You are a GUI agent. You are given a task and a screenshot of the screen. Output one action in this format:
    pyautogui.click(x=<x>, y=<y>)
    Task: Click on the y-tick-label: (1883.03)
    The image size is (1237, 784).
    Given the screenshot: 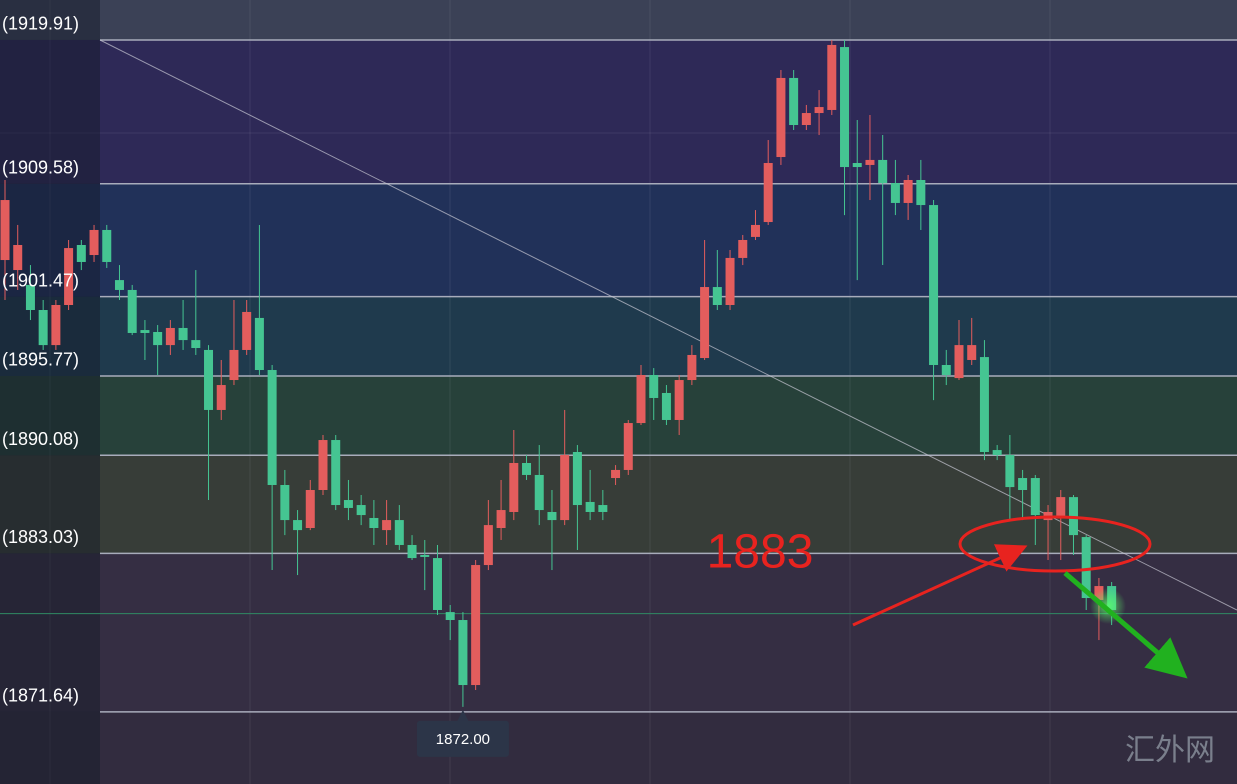 What is the action you would take?
    pyautogui.click(x=40, y=537)
    